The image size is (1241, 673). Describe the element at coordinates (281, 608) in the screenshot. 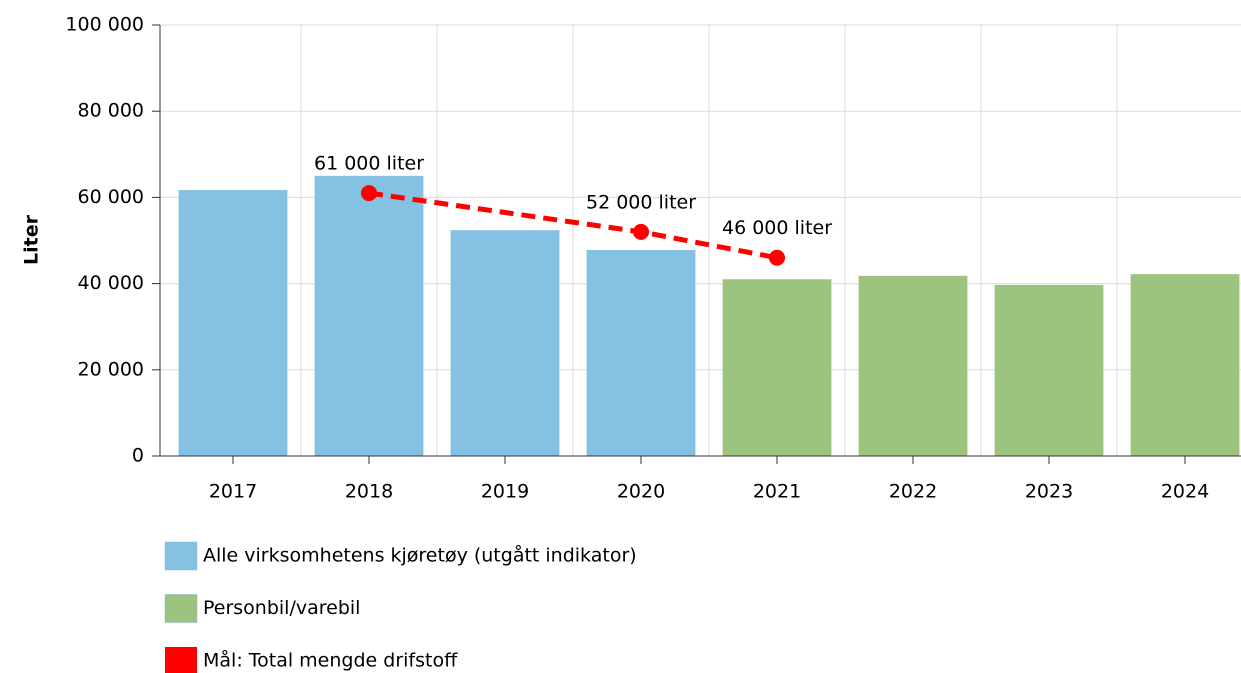

I see `legend-label: Personbil/varebil` at that location.